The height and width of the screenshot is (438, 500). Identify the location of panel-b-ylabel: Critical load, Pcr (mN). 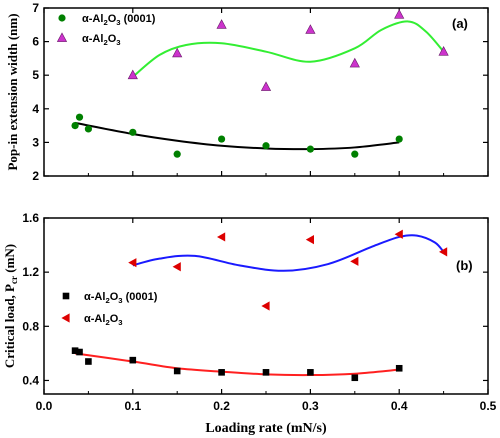
(10, 306).